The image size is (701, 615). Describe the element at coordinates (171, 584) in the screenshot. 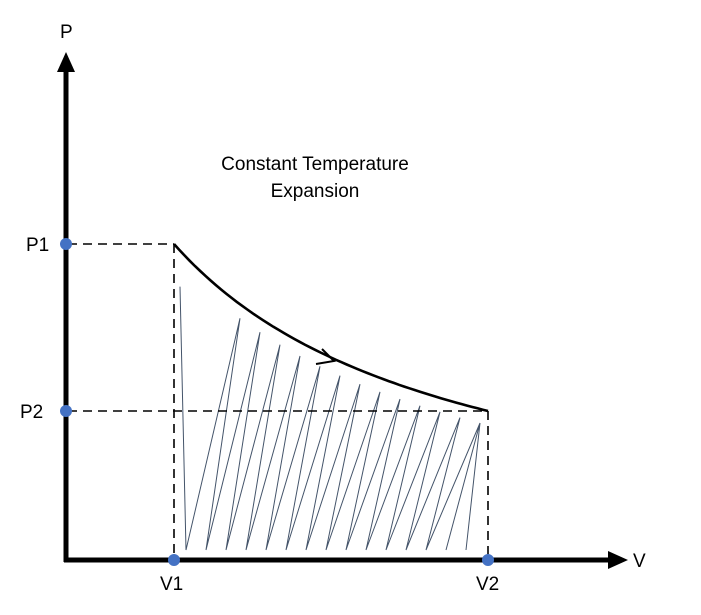

I see `v1-label: V1` at that location.